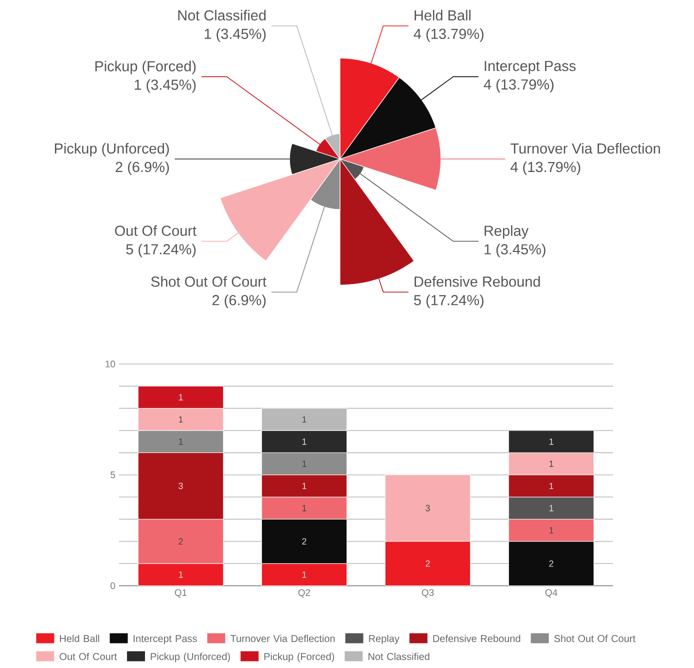  Describe the element at coordinates (384, 639) in the screenshot. I see `legend-label: Replay` at that location.